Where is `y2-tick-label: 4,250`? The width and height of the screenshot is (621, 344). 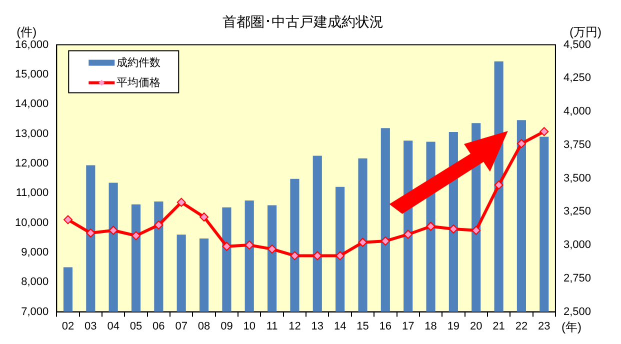
y2-tick-label: 4,250 is located at coordinates (577, 78).